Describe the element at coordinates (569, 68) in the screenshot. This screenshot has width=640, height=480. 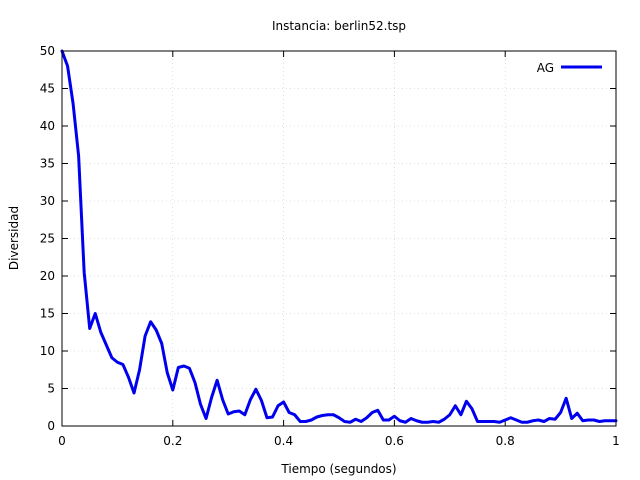
I see `legend: AG` at that location.